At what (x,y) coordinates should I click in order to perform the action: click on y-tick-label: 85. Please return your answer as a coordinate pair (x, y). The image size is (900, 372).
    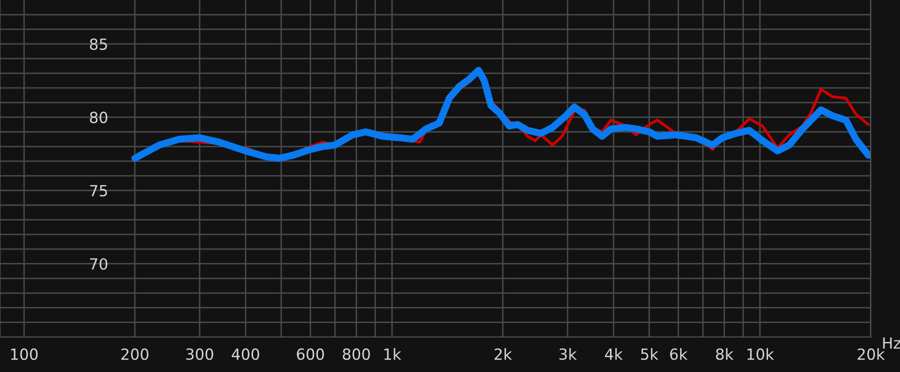
    Looking at the image, I should click on (98, 44).